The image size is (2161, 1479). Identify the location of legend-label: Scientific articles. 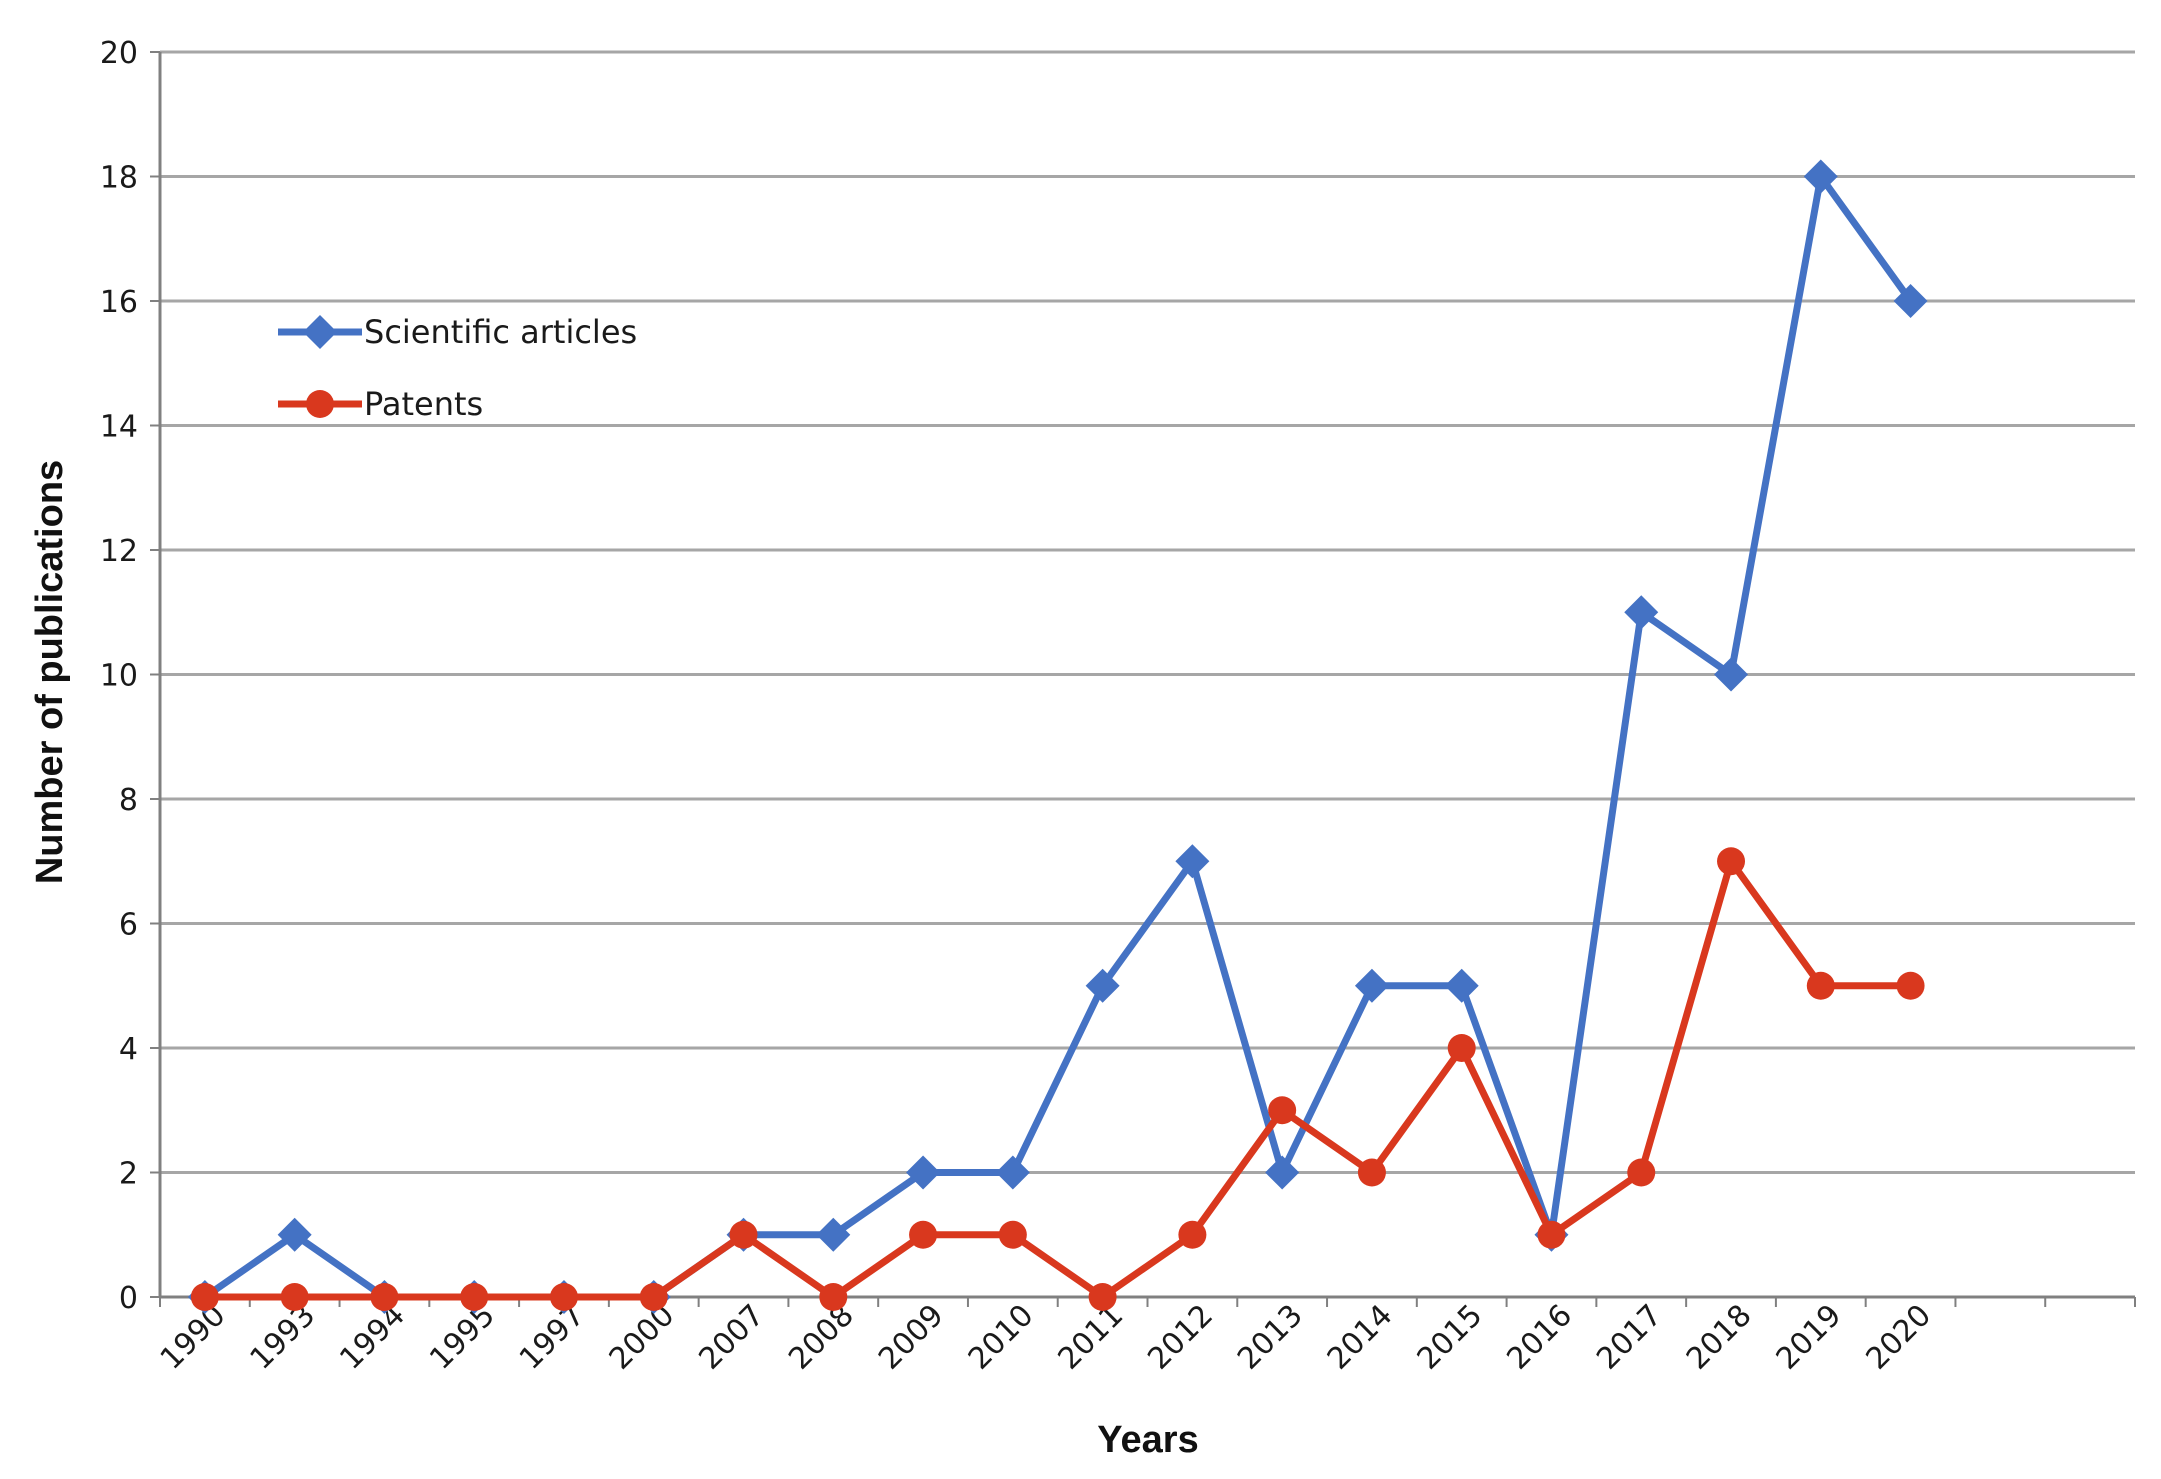
(500, 332).